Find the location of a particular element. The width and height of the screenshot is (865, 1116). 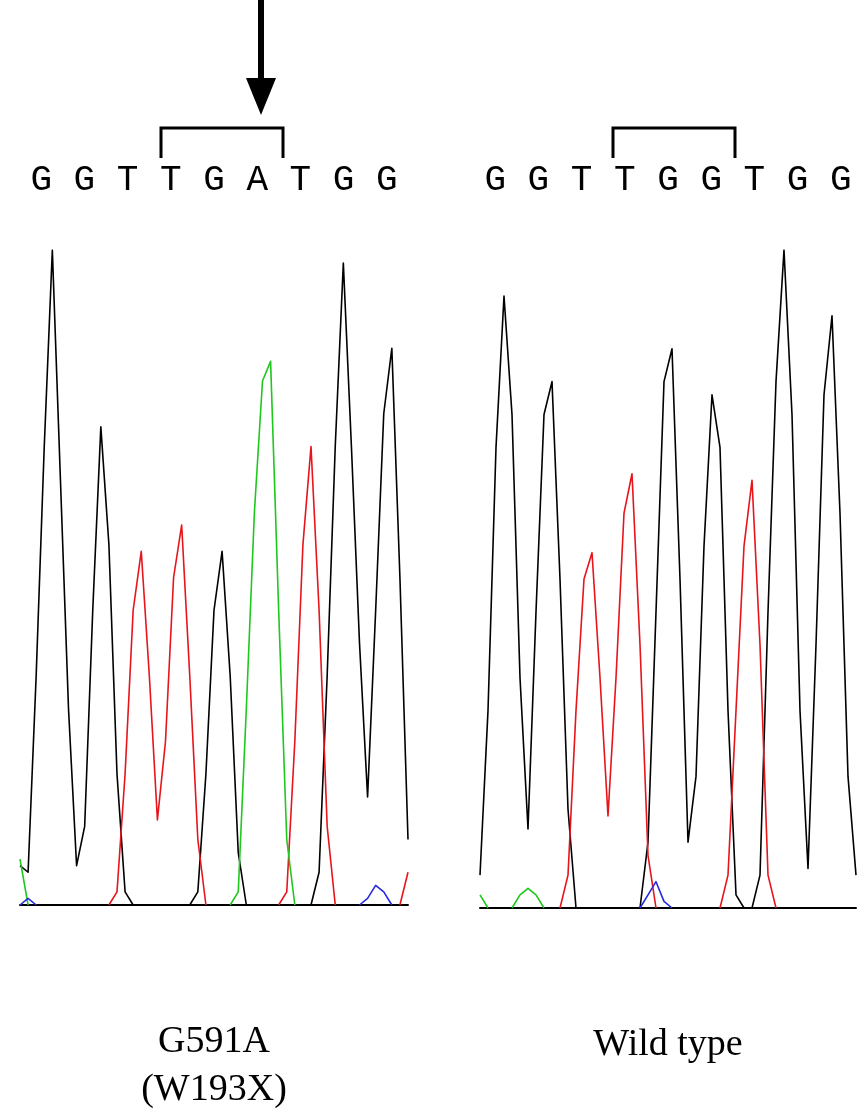

x-axis-title: G591A (W193X) is located at coordinates (214, 1063).